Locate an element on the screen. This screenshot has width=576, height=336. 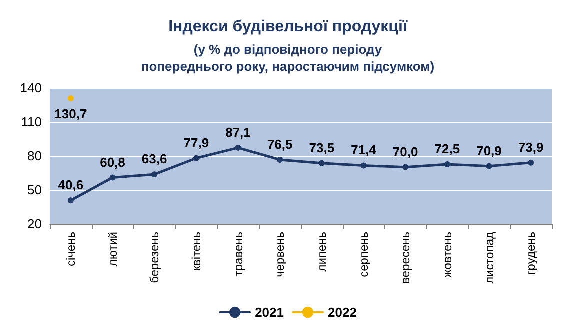
data-label: 71,4 is located at coordinates (364, 150).